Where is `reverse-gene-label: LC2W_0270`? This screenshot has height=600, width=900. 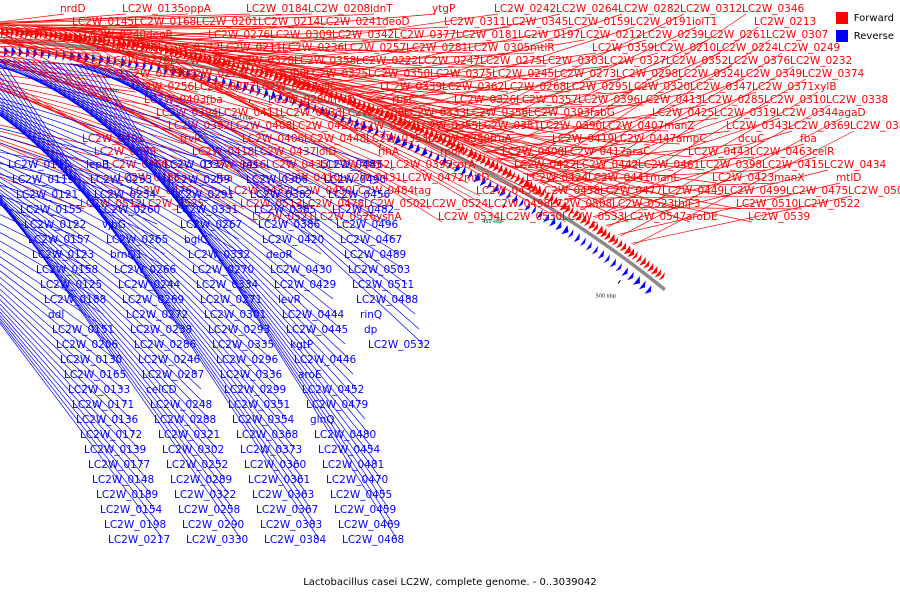
reverse-gene-label: LC2W_0270 is located at coordinates (223, 270).